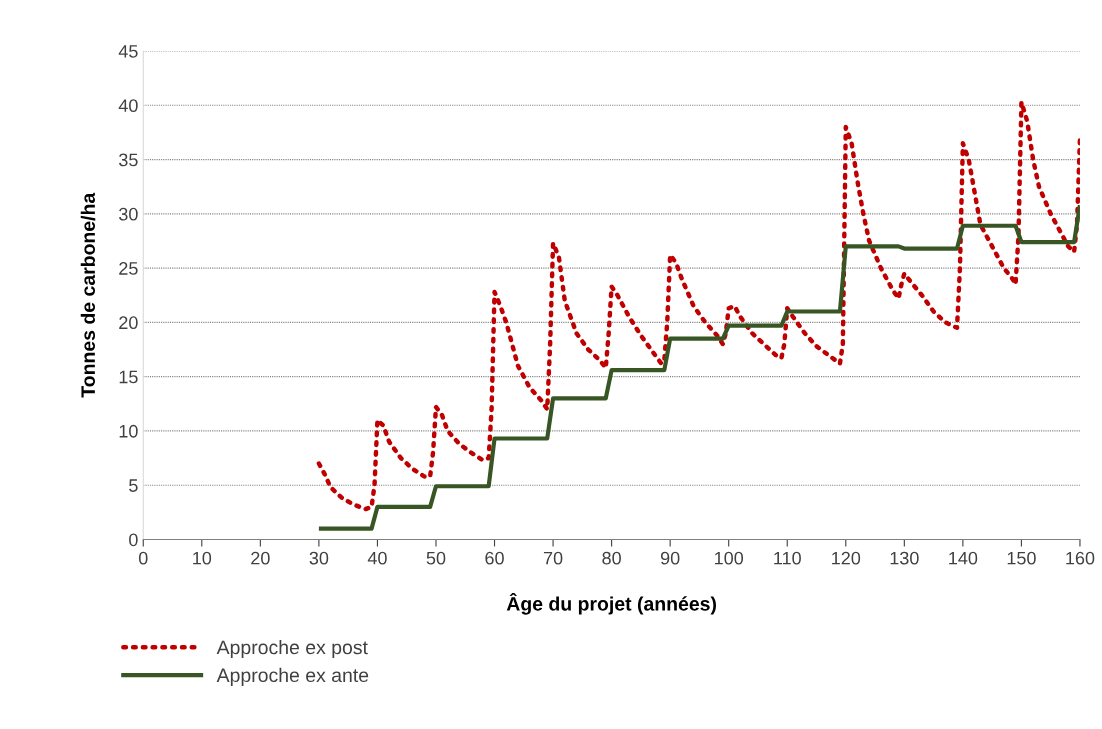 This screenshot has width=1102, height=729. Describe the element at coordinates (128, 323) in the screenshot. I see `y-tick-label: 20` at that location.